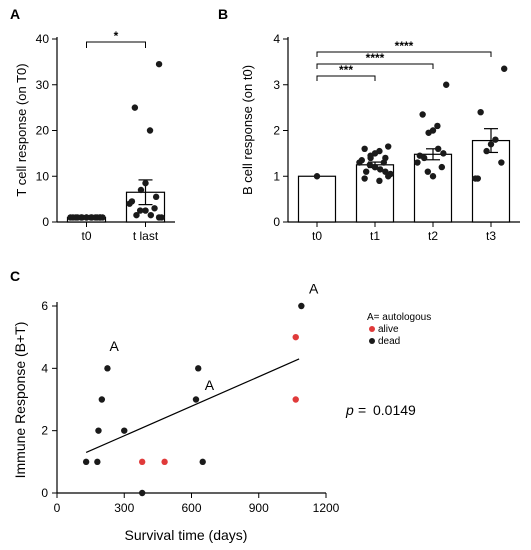 This screenshot has height=550, width=531. What do you see at coordinates (44, 493) in the screenshot?
I see `panel-c-ytick-label-0: 0` at bounding box center [44, 493].